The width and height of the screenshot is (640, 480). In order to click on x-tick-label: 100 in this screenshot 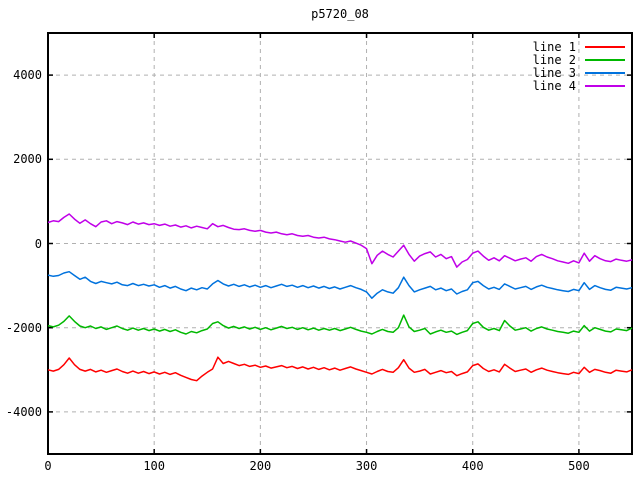, I will do `click(154, 466)`.